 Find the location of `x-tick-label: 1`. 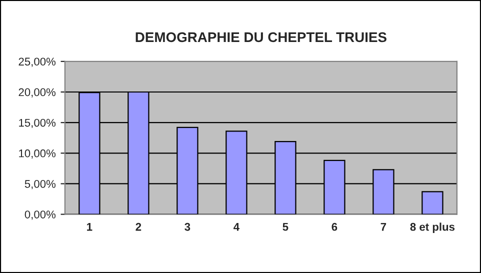

x-tick-label: 1 is located at coordinates (89, 227).